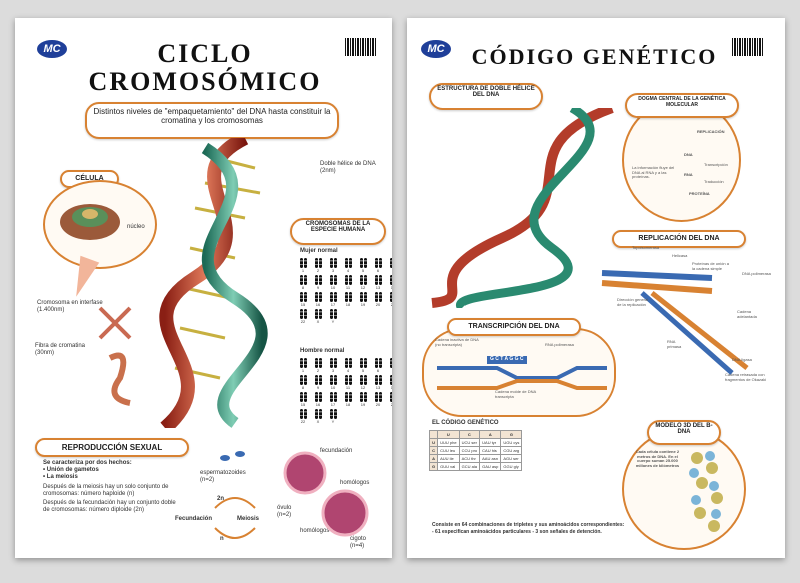 This screenshot has height=583, width=800. I want to click on cycle-fecundacion: Fecundación, so click(194, 519).